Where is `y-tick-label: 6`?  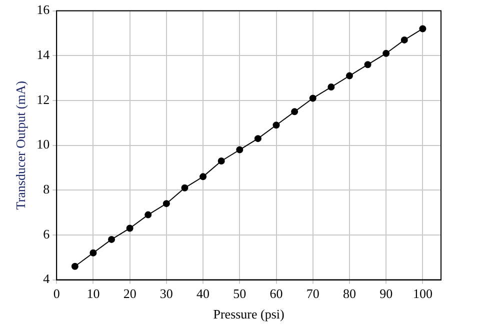 y-tick-label: 6 is located at coordinates (46, 234).